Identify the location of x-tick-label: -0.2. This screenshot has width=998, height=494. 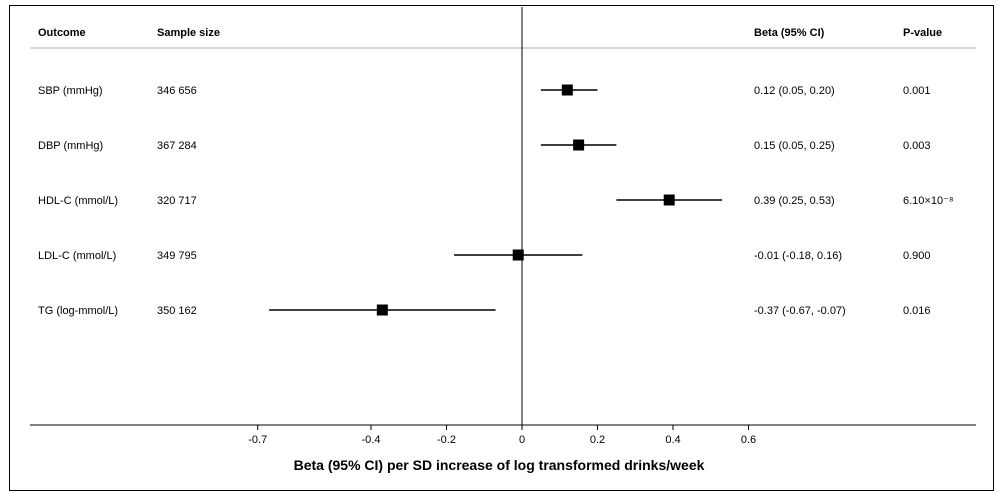
(446, 440).